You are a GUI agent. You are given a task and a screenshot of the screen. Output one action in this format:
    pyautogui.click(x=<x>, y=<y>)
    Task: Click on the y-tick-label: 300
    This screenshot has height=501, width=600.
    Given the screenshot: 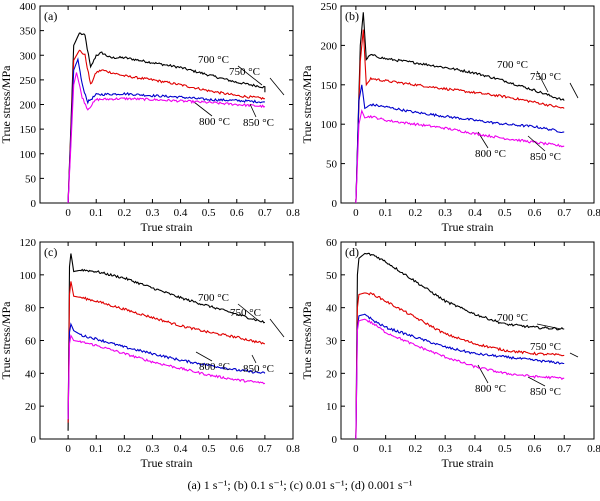 What is the action you would take?
    pyautogui.click(x=28, y=56)
    